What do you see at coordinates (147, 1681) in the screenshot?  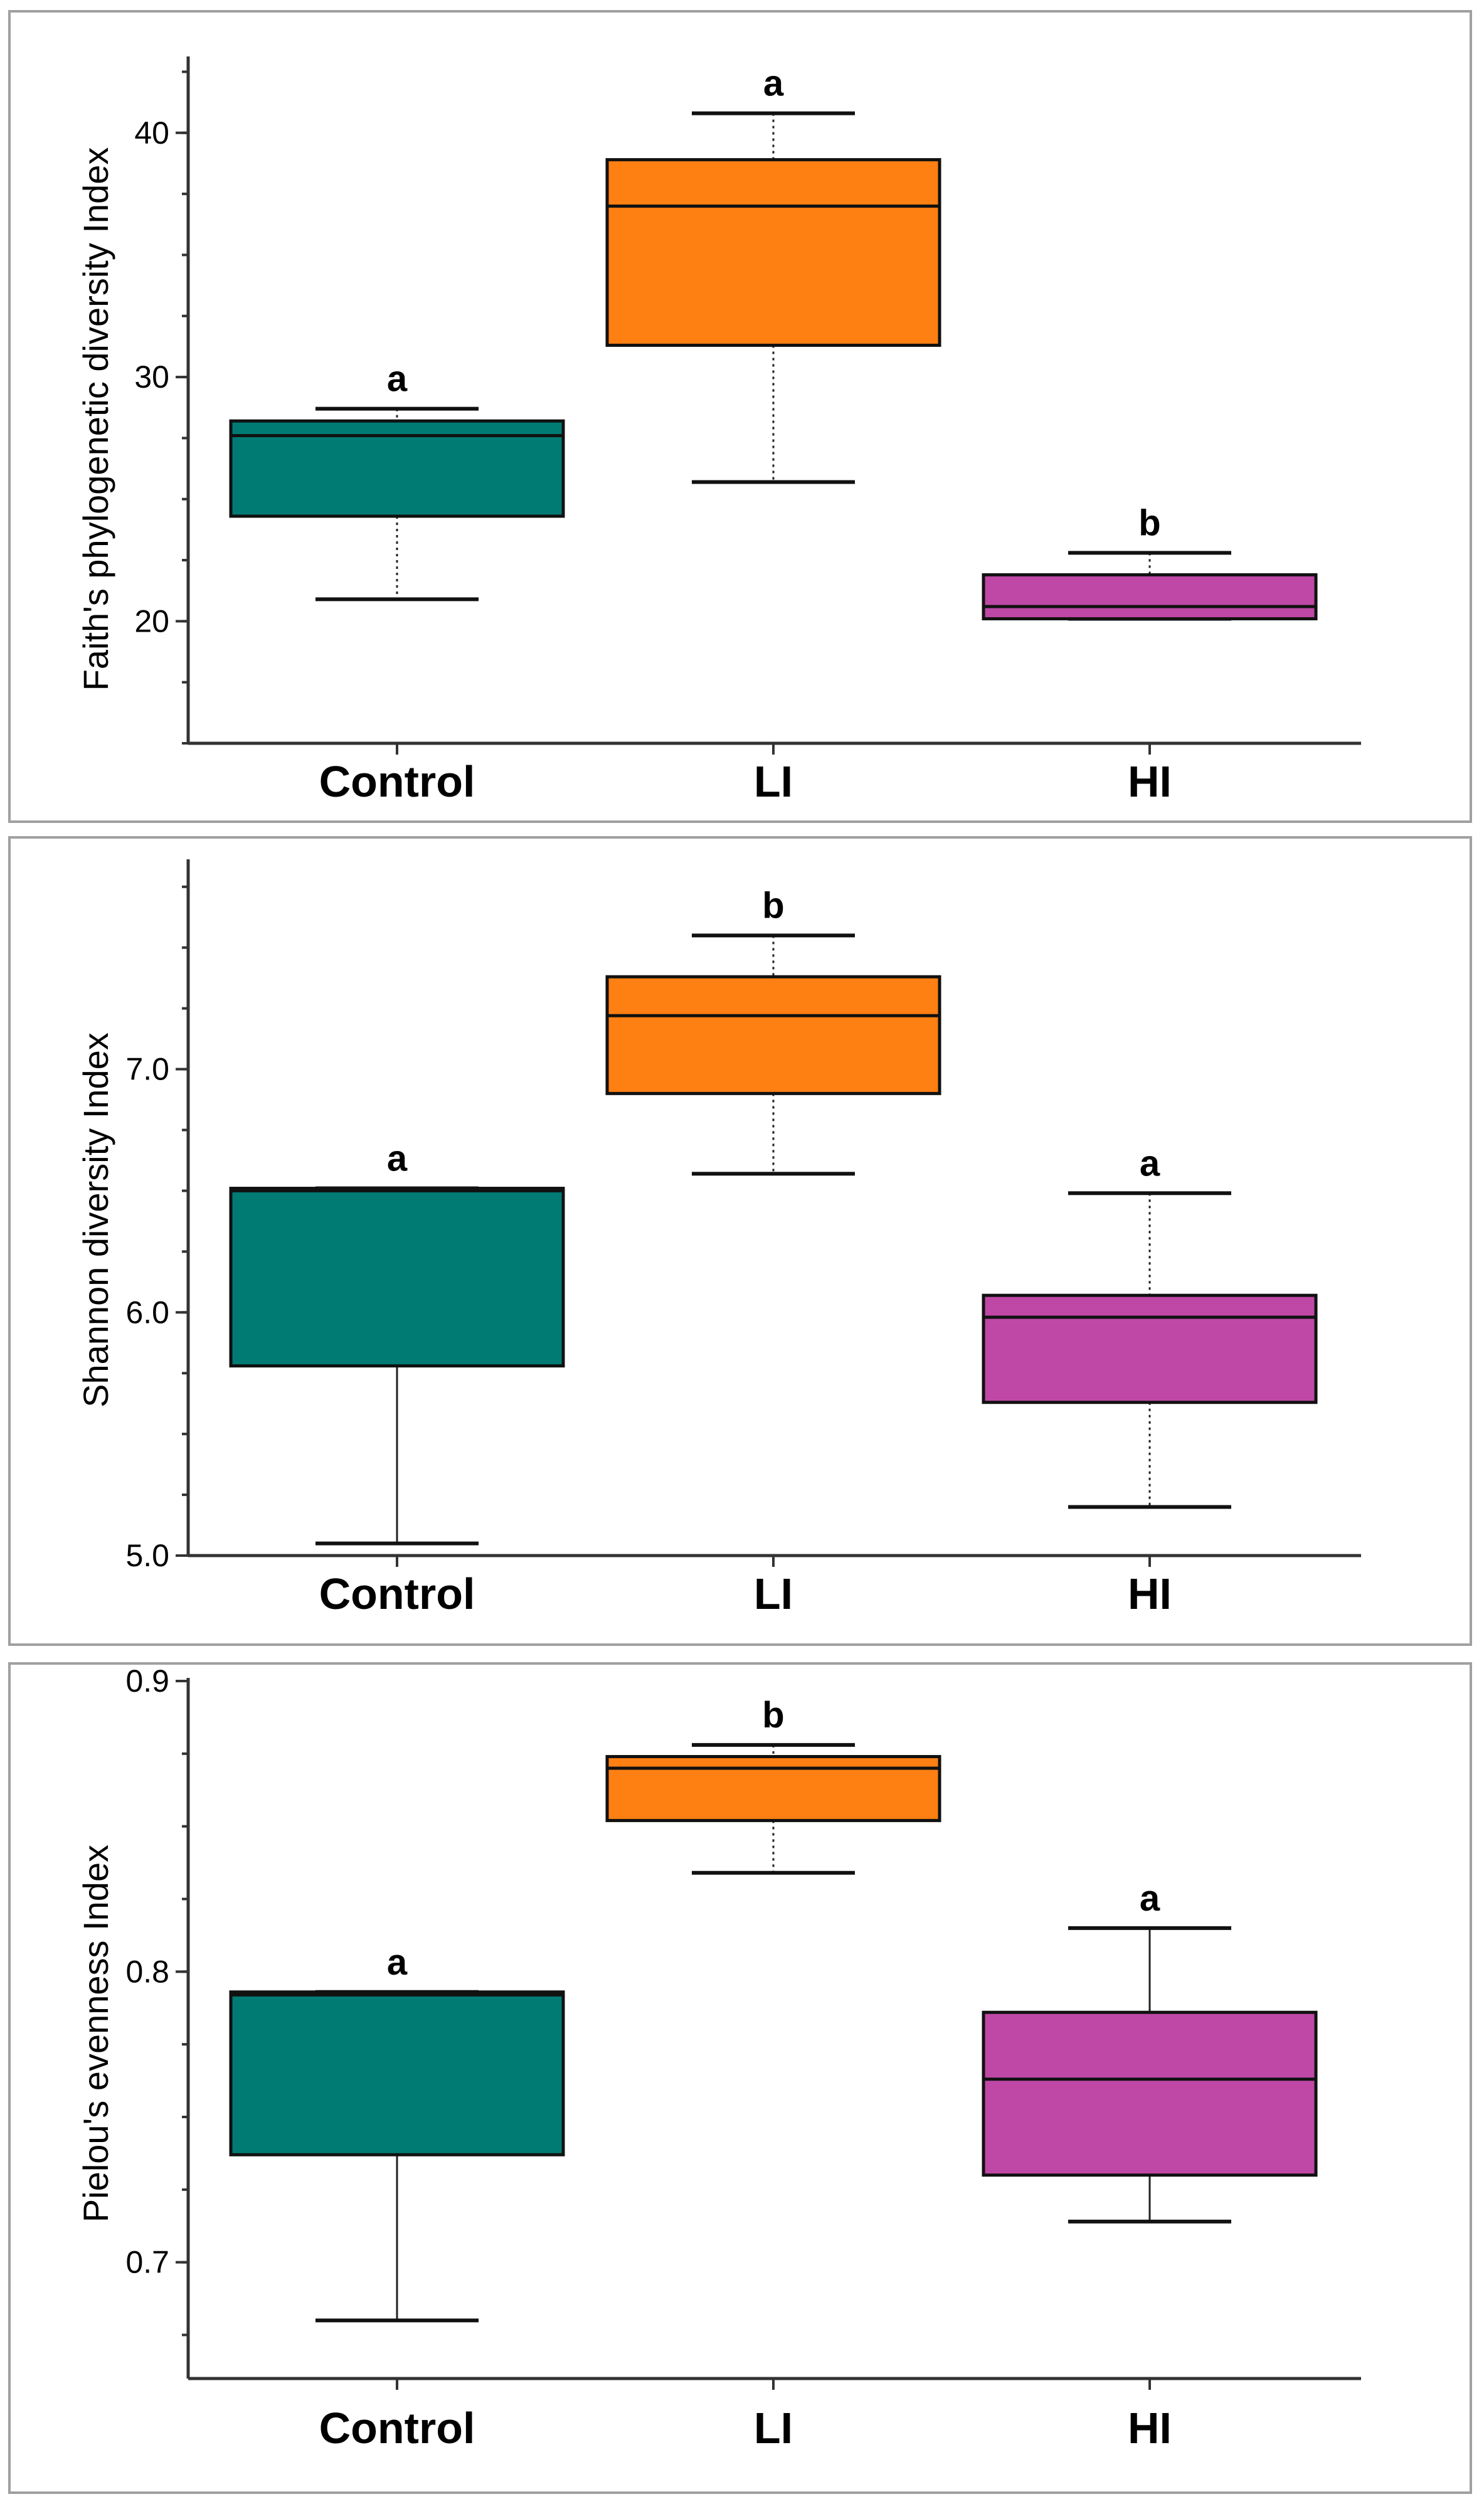 I see `y-tick-label: 0.9` at bounding box center [147, 1681].